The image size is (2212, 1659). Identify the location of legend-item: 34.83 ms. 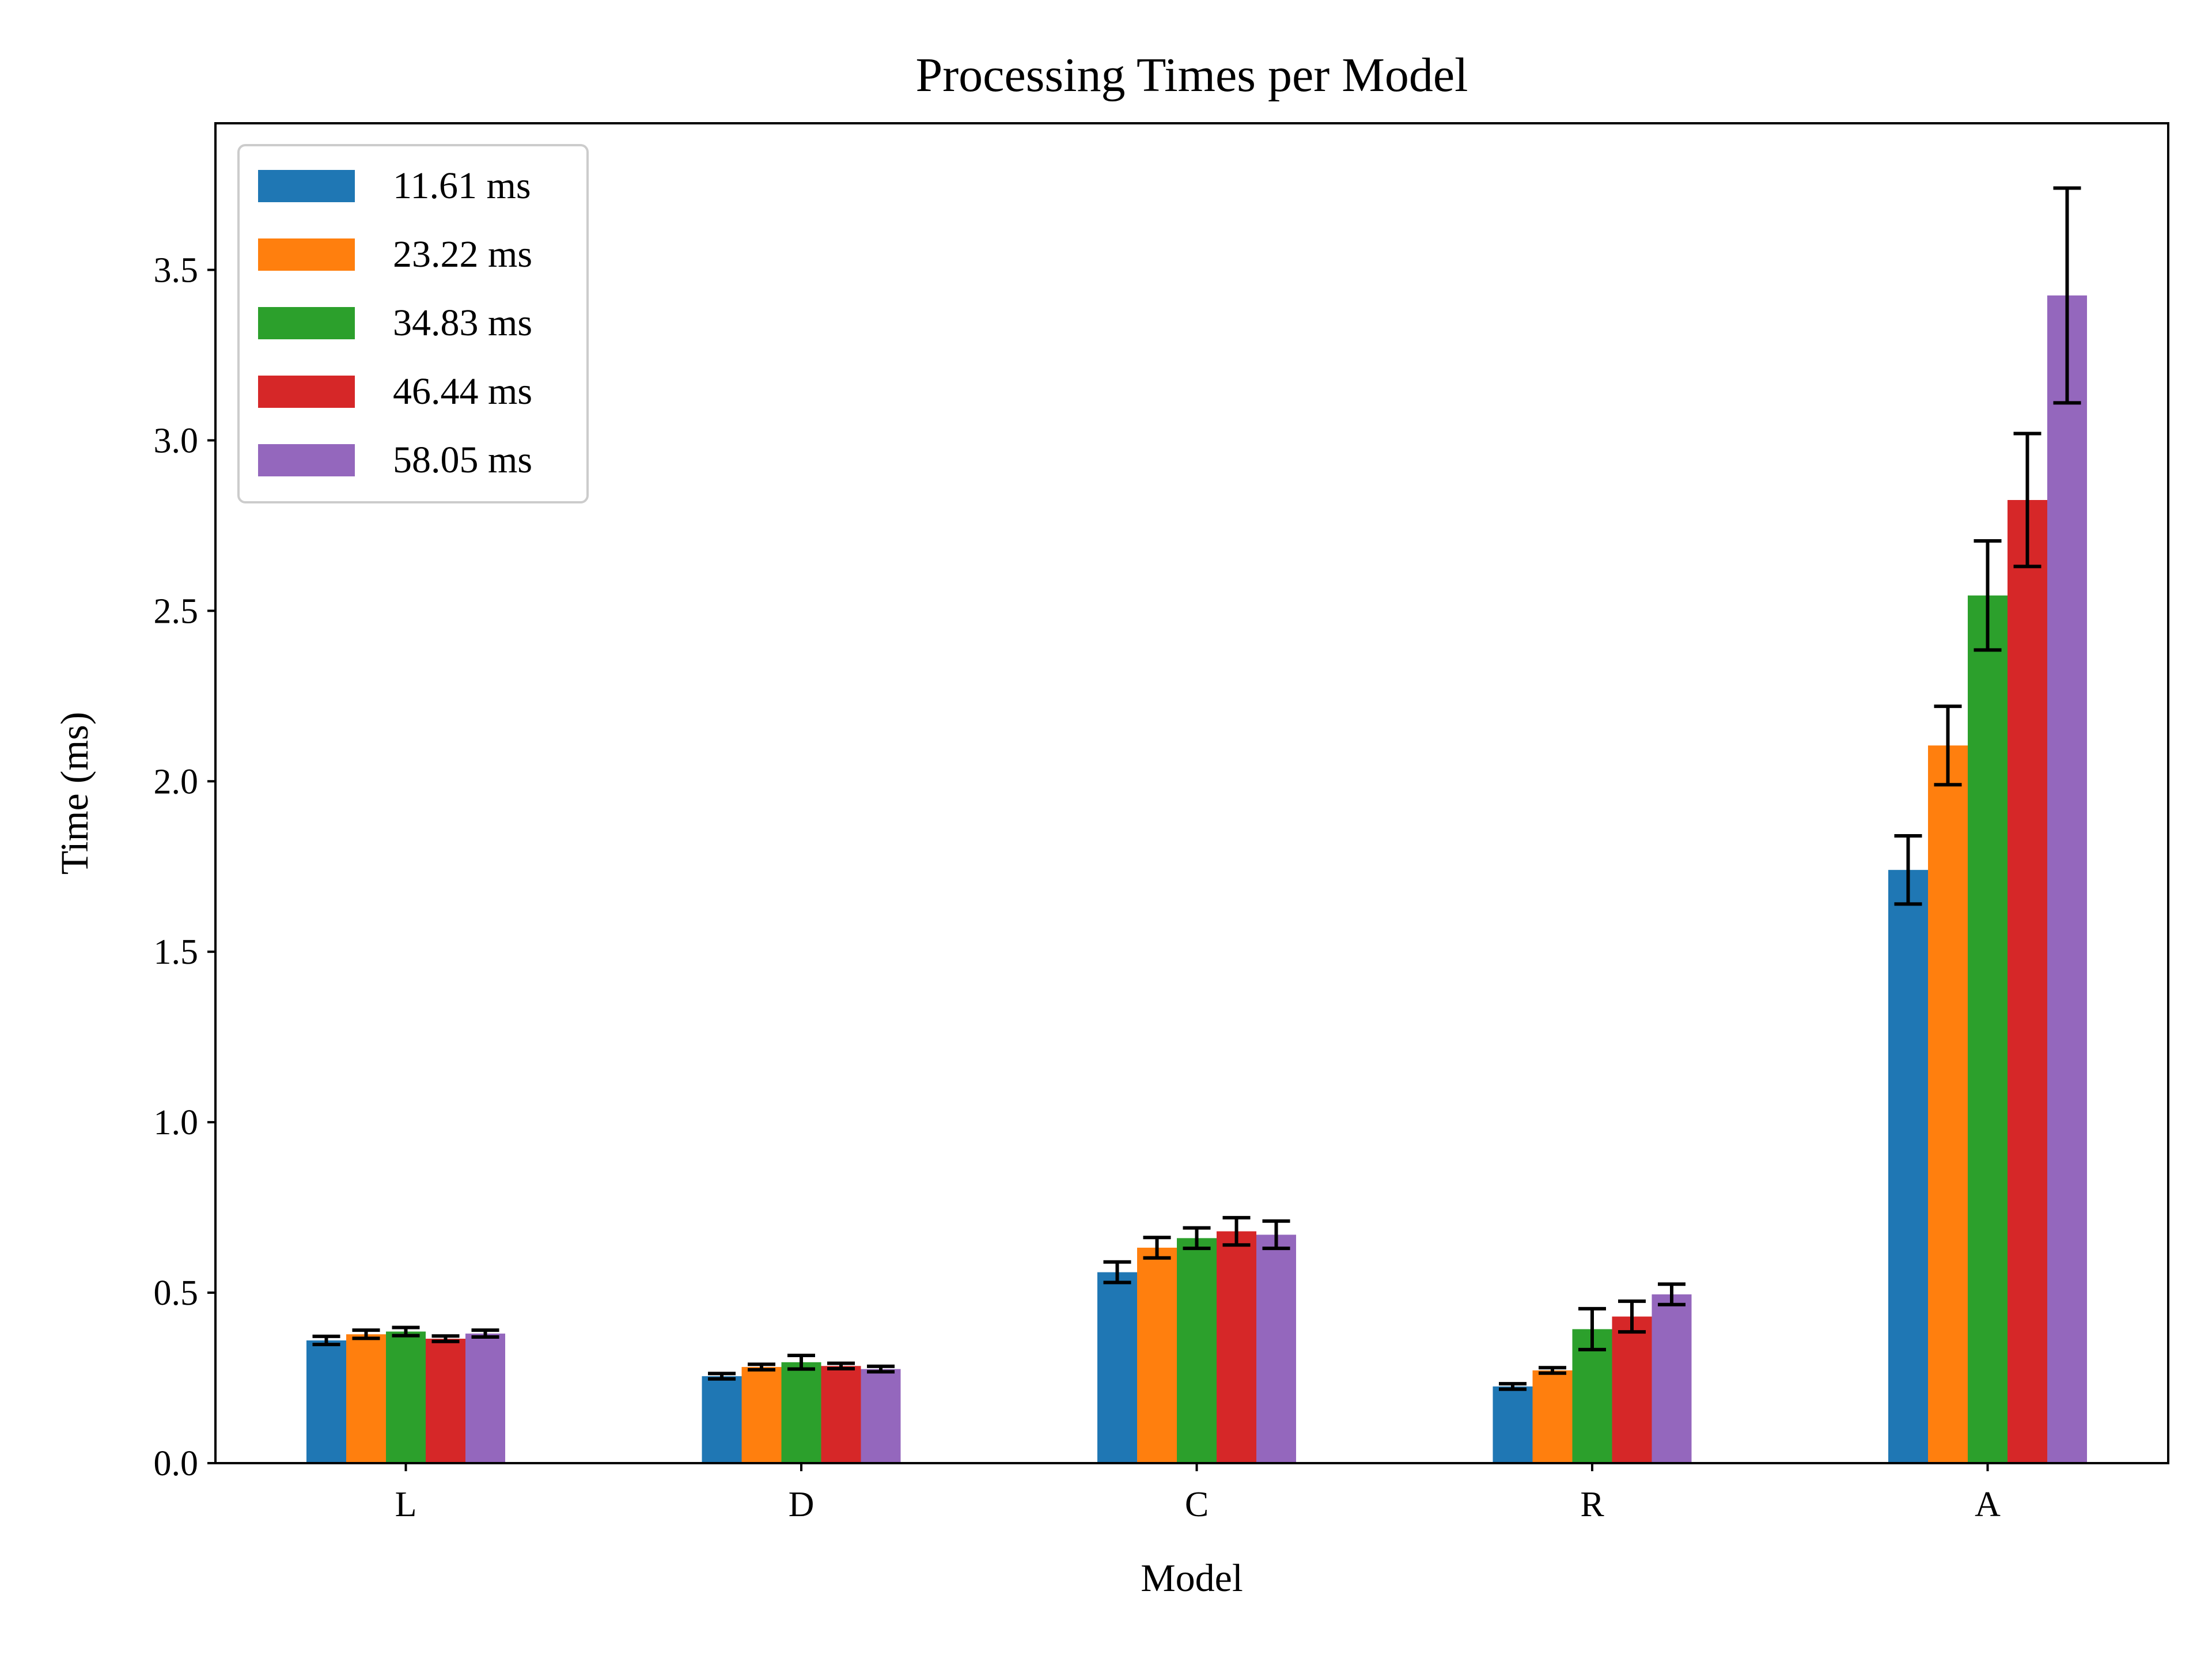
(395, 323).